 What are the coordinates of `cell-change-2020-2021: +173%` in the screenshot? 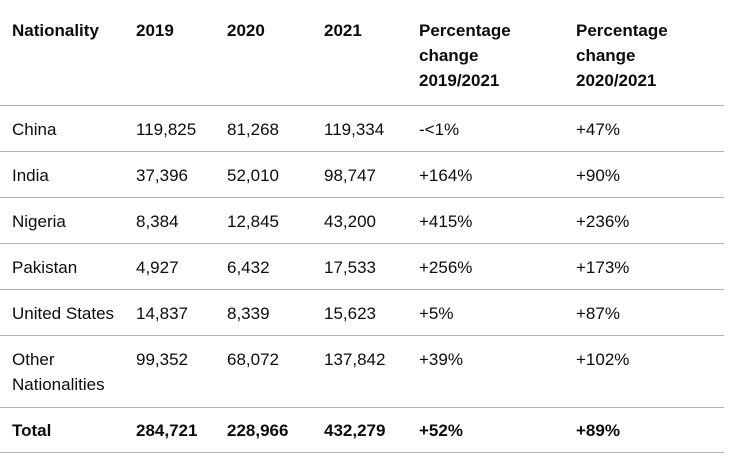 It's located at (650, 266).